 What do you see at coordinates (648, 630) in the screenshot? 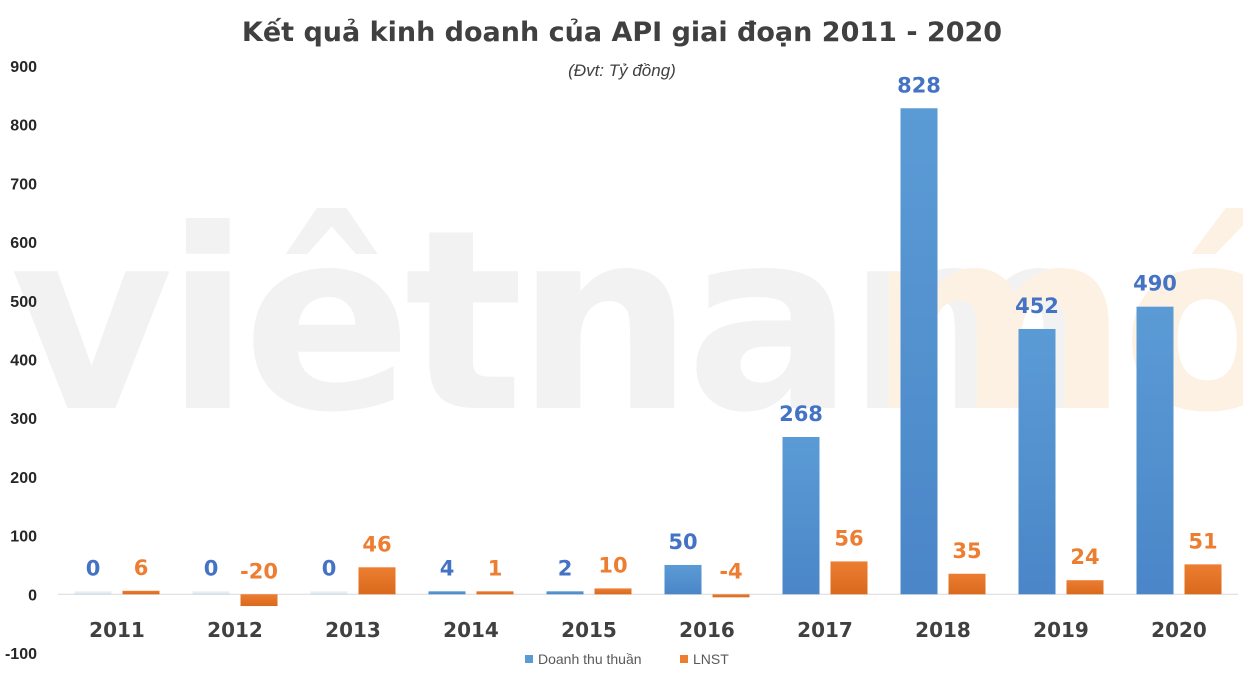
I see `x-axis: 2011 2012 2013 2014 2015 2016 2017 2018 2019 2020` at bounding box center [648, 630].